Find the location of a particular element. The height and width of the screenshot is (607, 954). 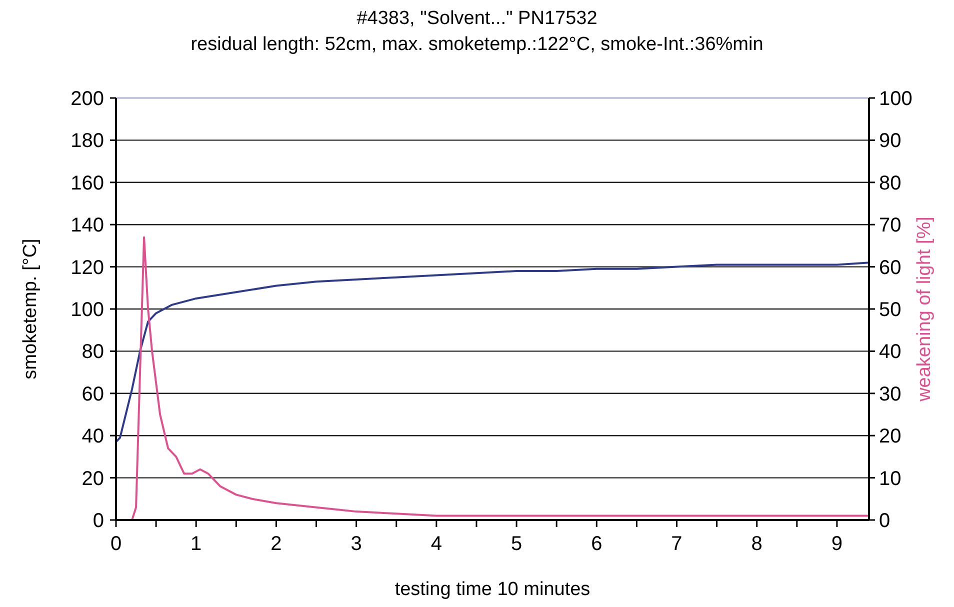

y2-tick-label: 10 is located at coordinates (890, 479).